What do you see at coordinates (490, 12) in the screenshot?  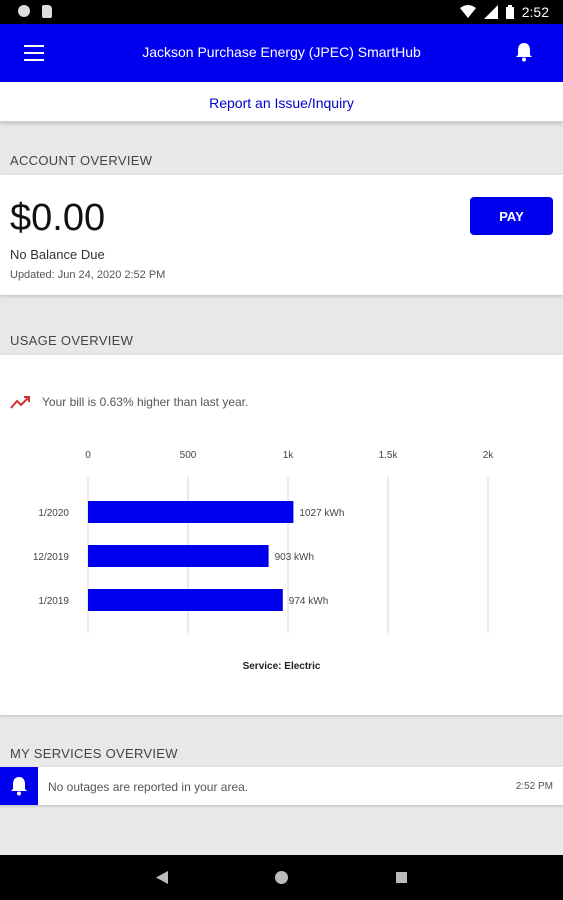 I see `signal-icon` at bounding box center [490, 12].